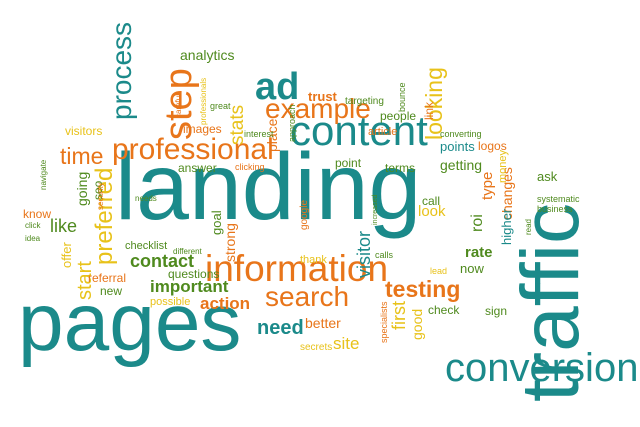 This screenshot has height=427, width=640. I want to click on word-site: site, so click(346, 343).